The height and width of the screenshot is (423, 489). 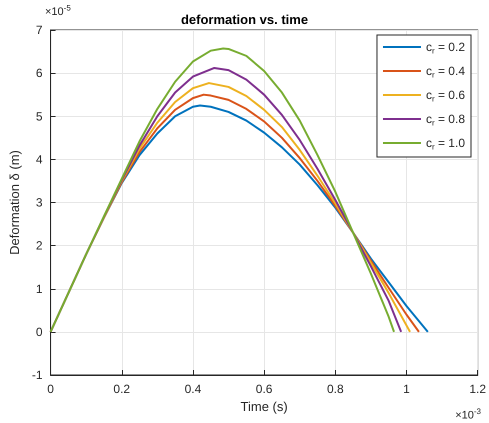 I want to click on x-tick-label: 1, so click(x=406, y=389).